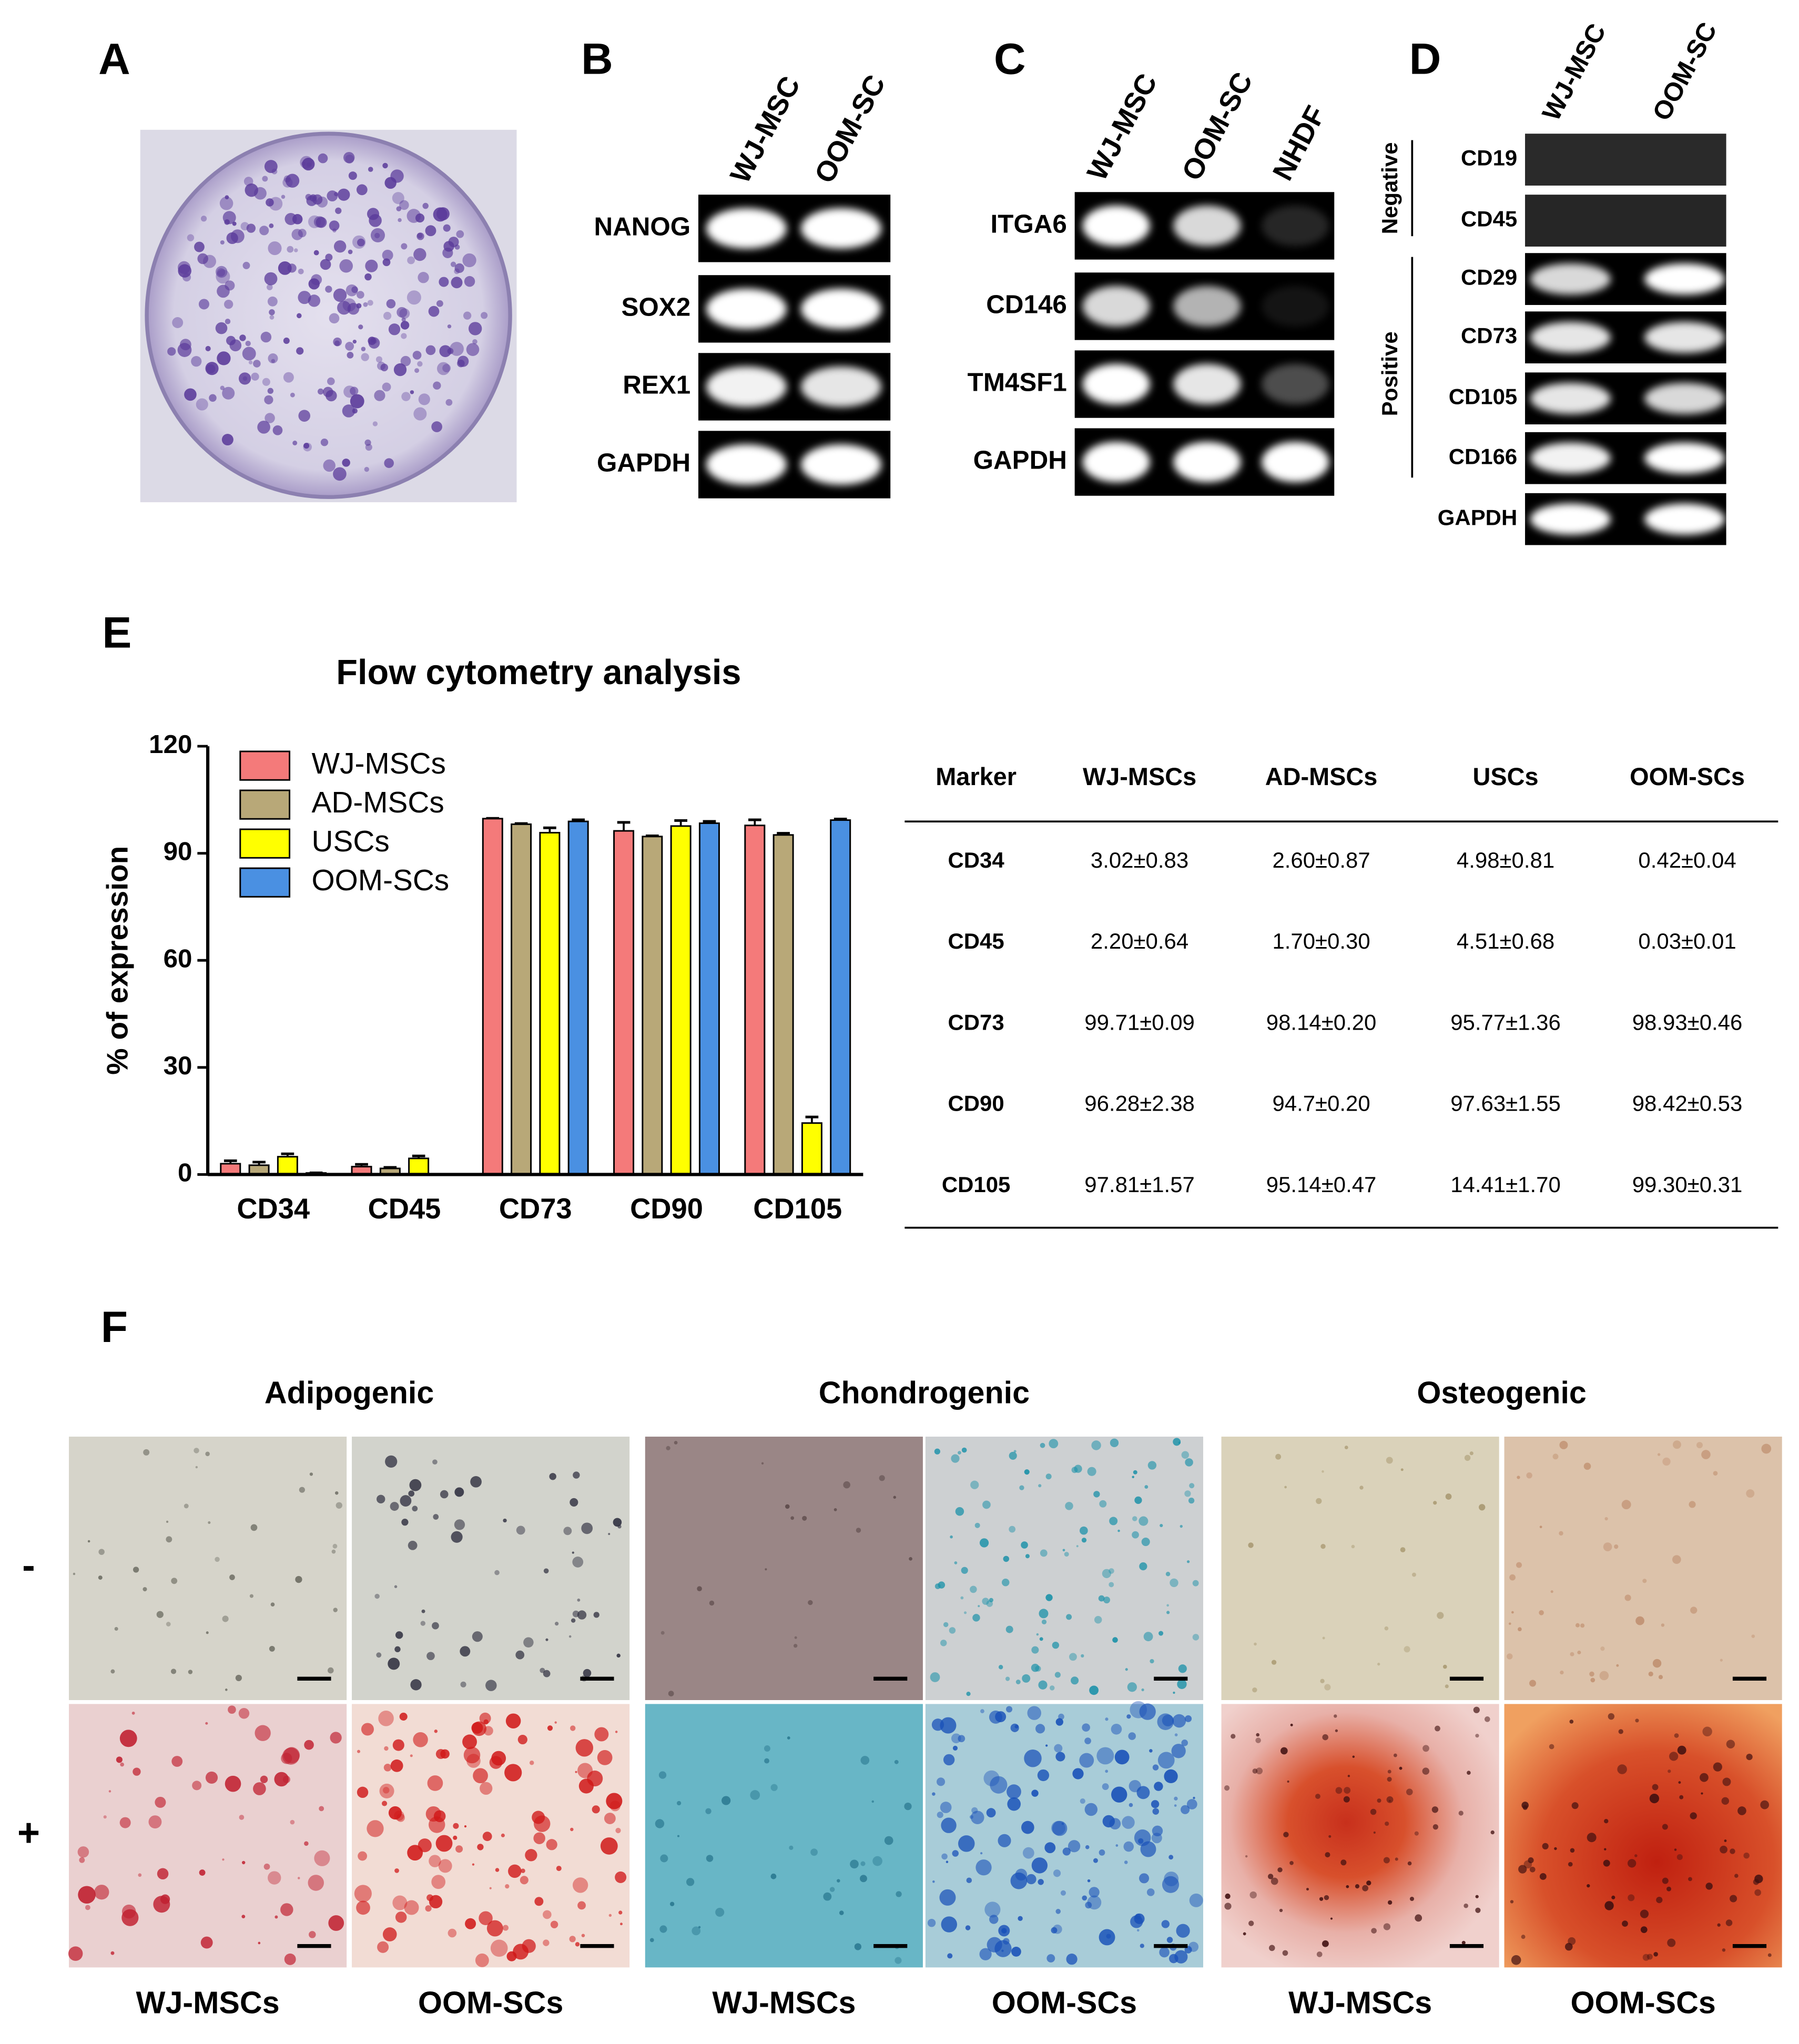 The image size is (1799, 2044). I want to click on y-tick-label: 60, so click(178, 958).